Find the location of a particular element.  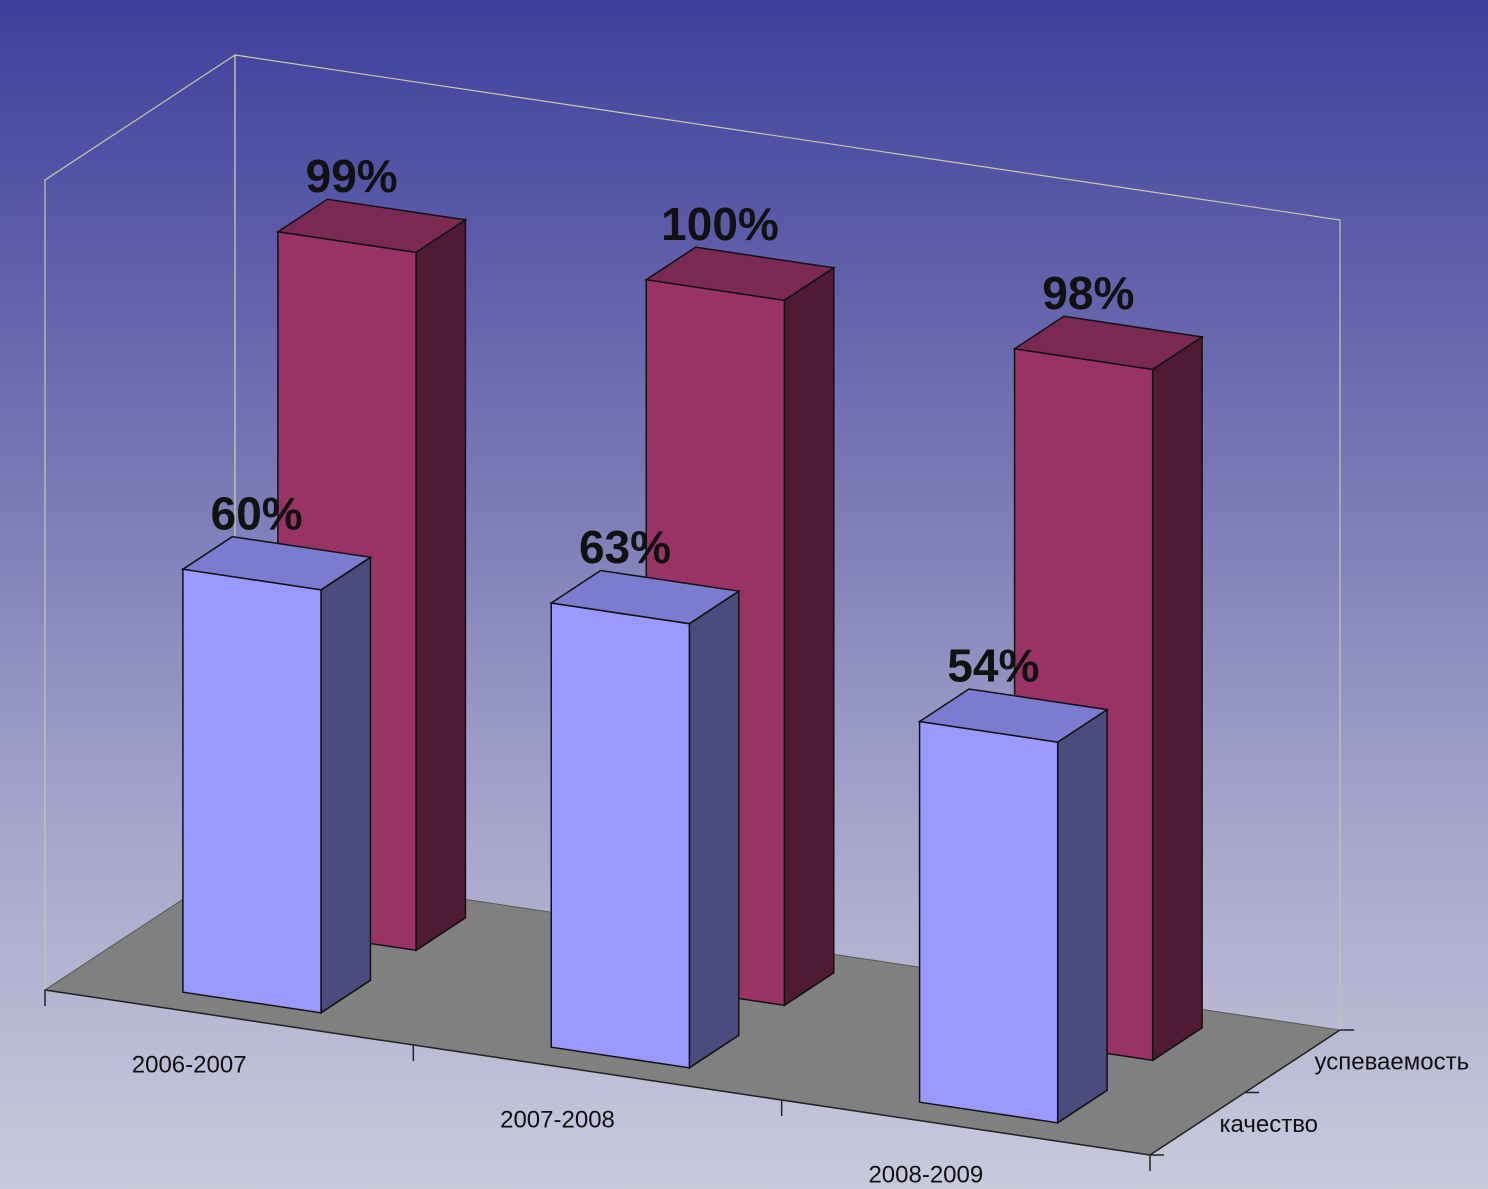

chart-axes is located at coordinates (699, 1080).